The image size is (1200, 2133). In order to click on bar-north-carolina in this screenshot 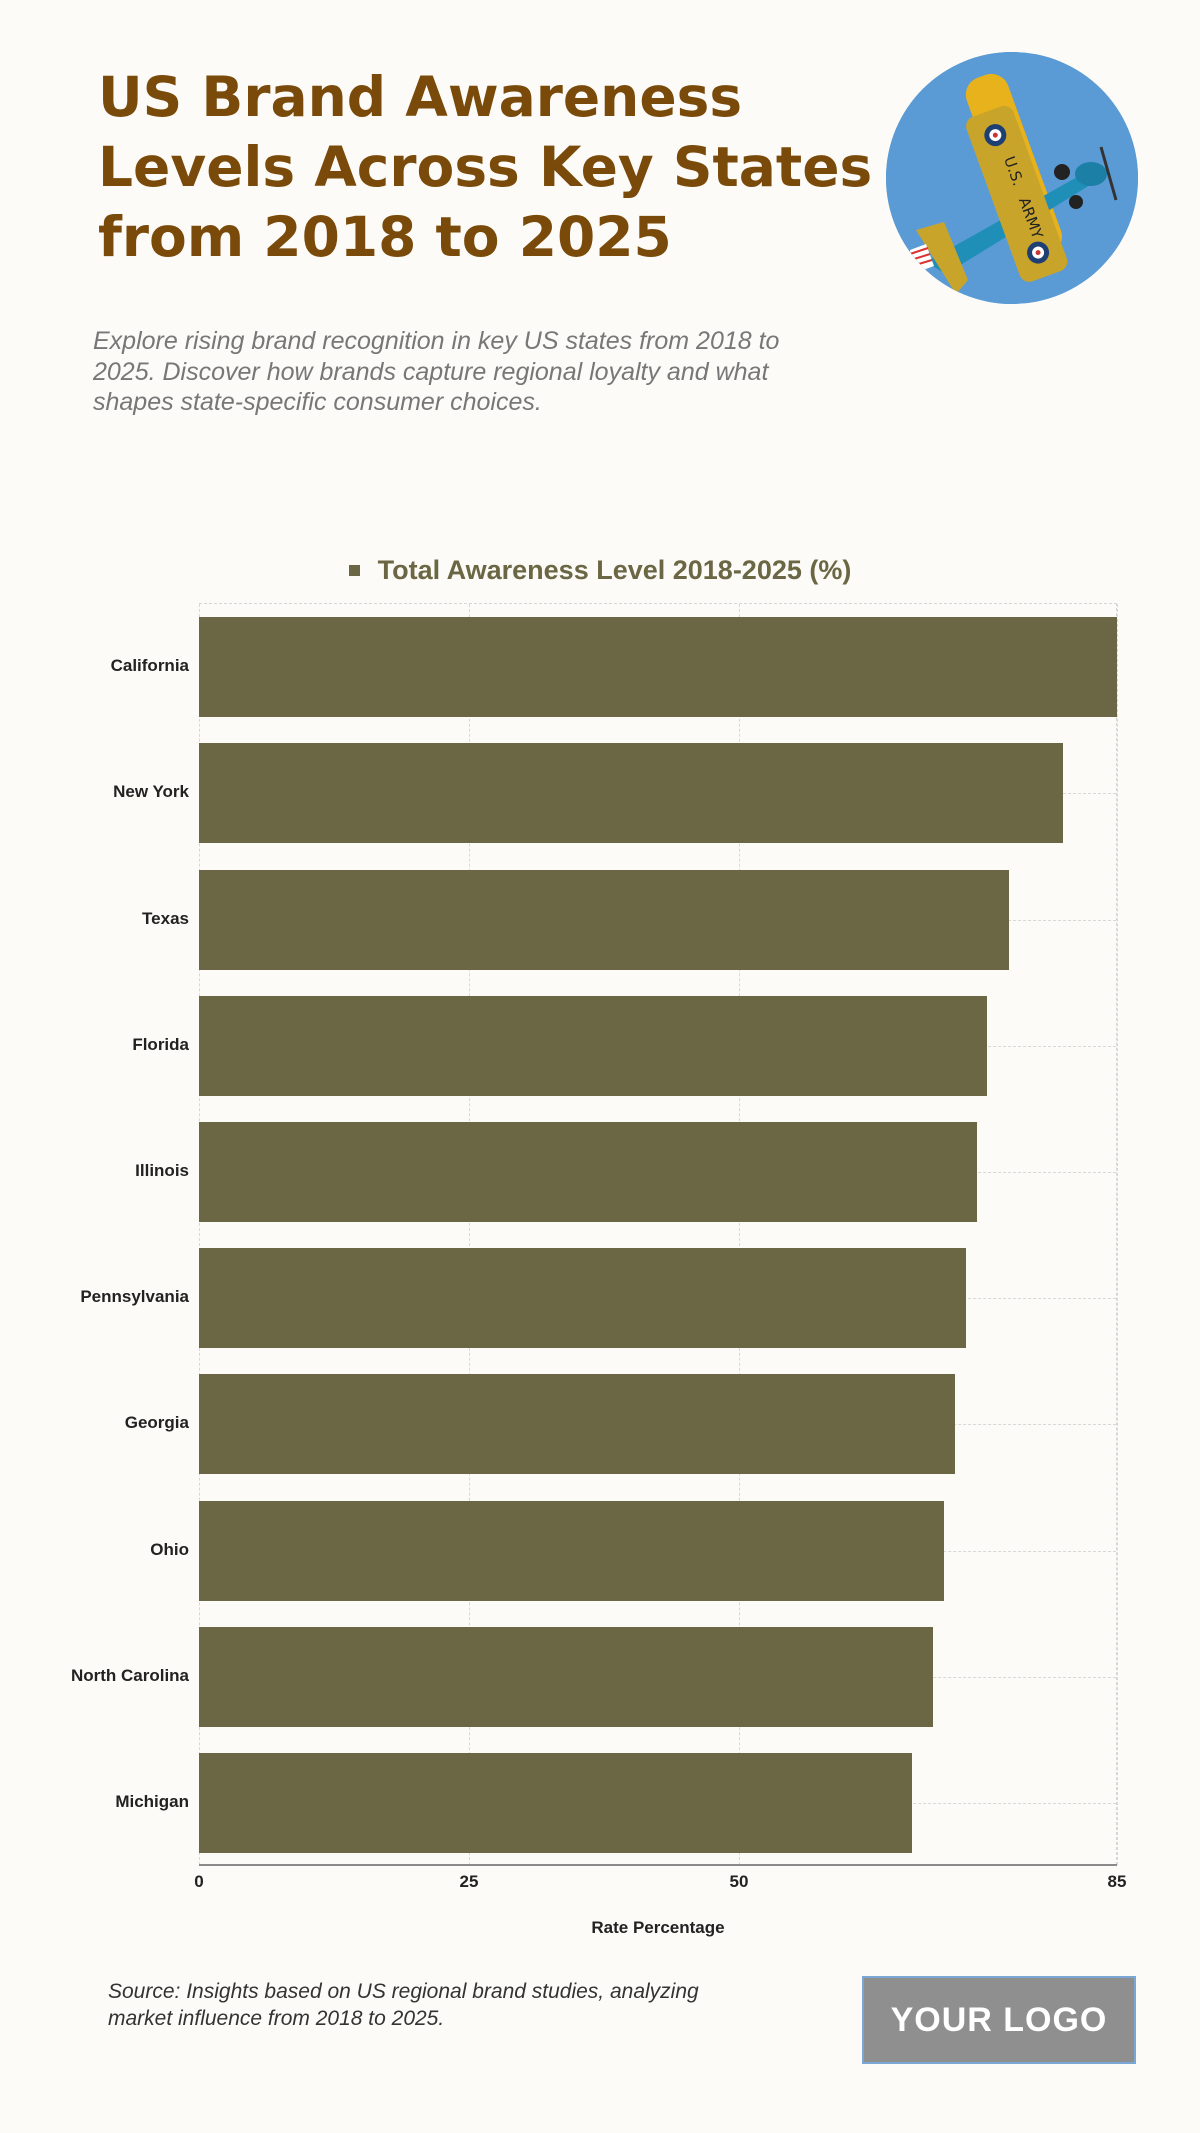, I will do `click(566, 1676)`.